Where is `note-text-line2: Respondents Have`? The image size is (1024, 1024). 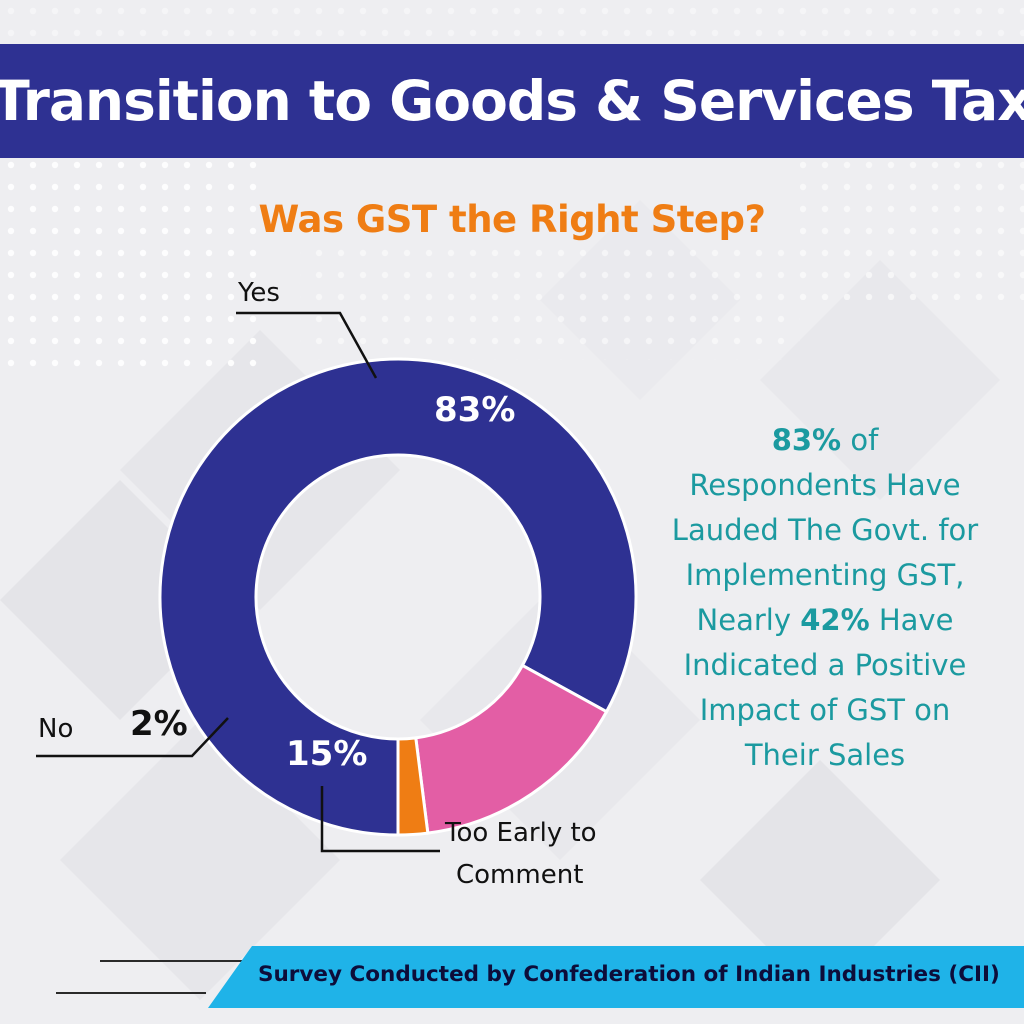
note-text-line2: Respondents Have is located at coordinates (825, 485).